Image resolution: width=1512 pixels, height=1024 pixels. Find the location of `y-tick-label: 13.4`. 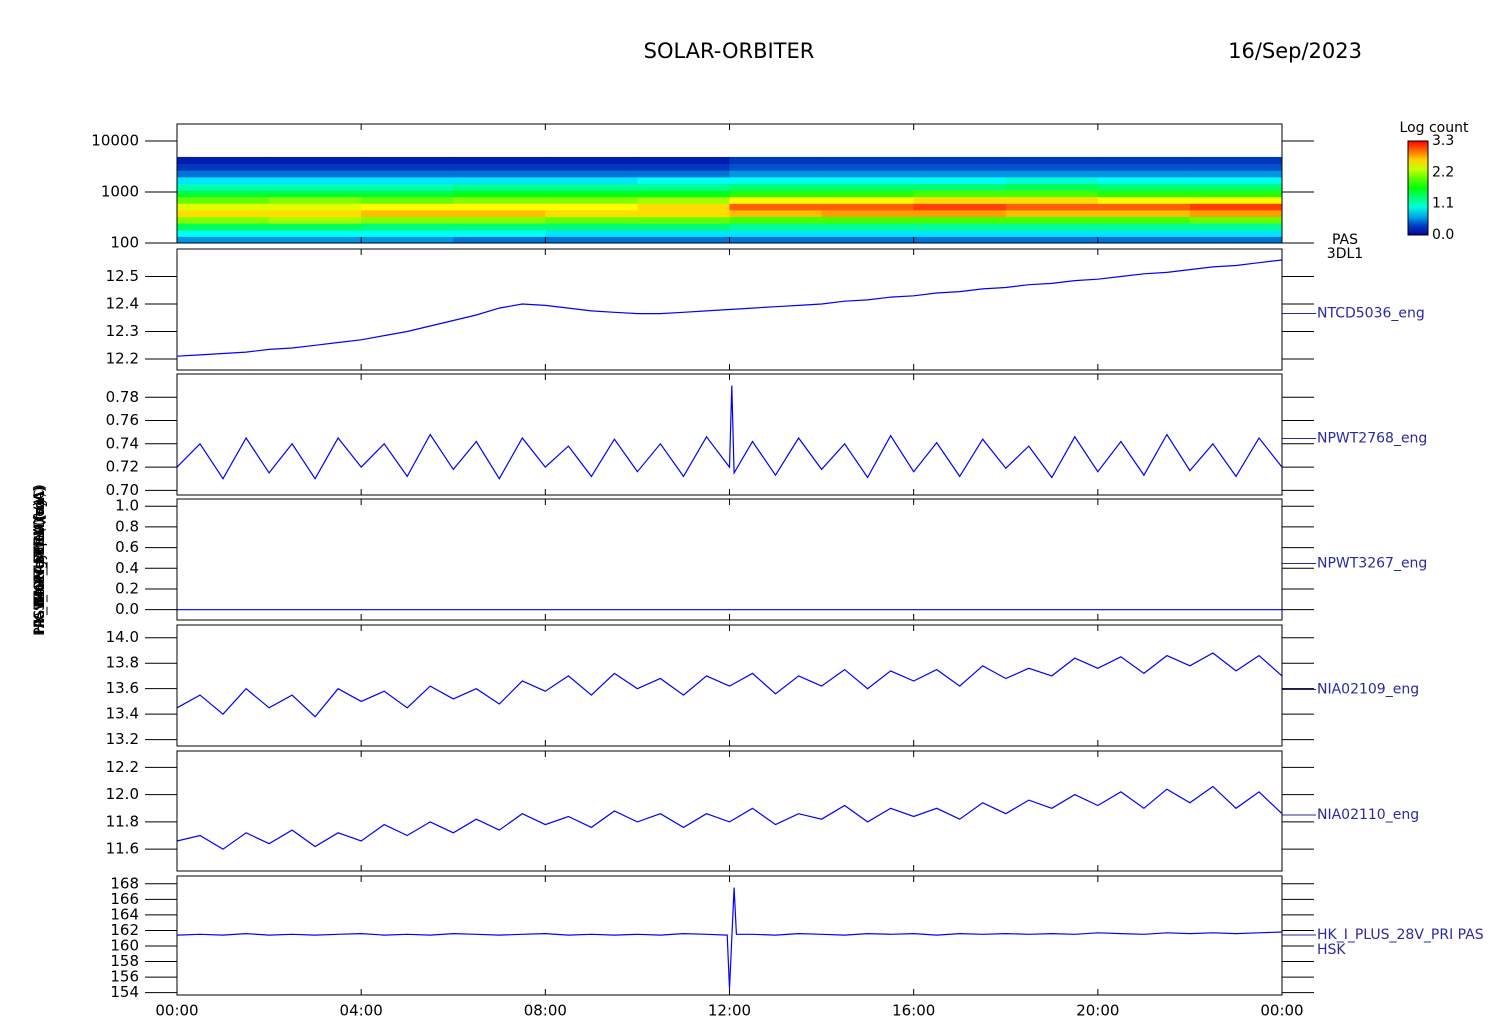

y-tick-label: 13.4 is located at coordinates (122, 714).